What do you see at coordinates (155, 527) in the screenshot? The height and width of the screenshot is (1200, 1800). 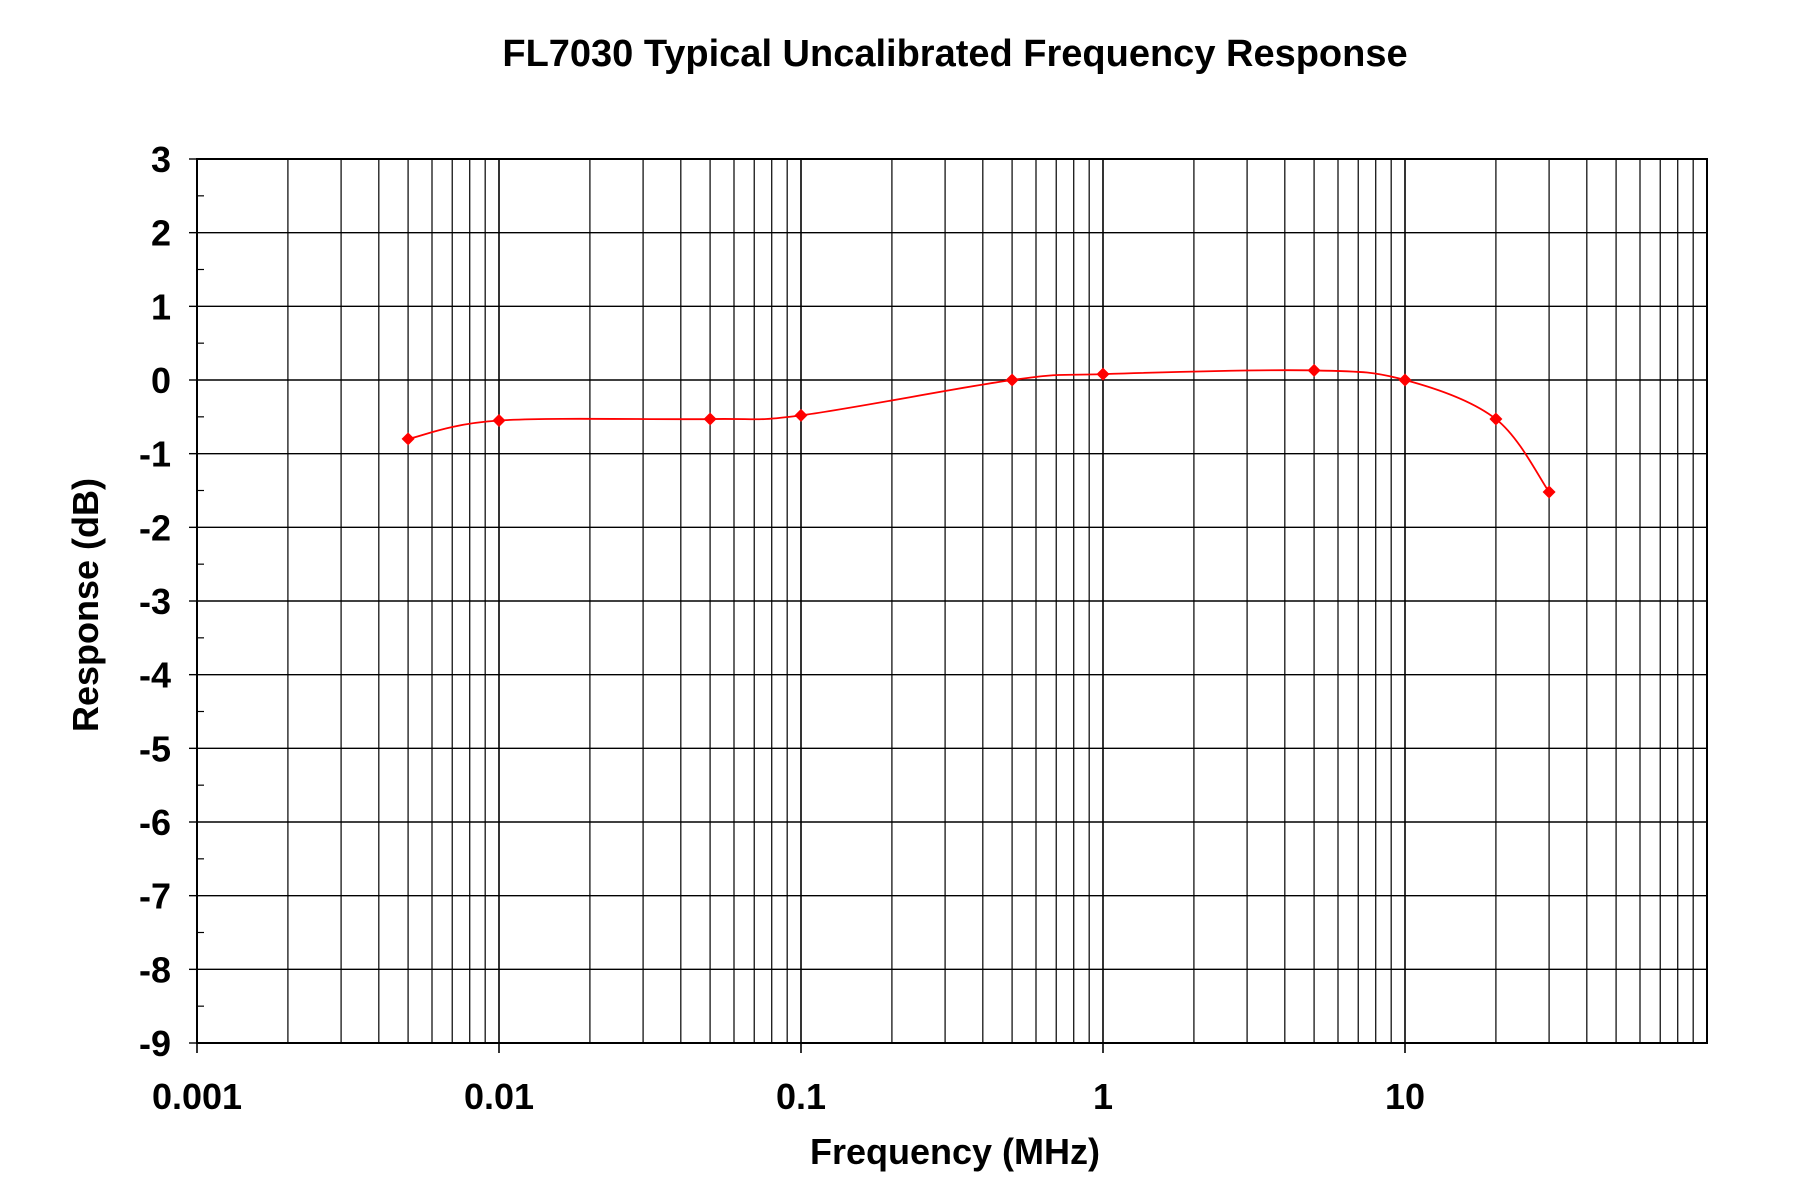 I see `y-tick-label: -2` at bounding box center [155, 527].